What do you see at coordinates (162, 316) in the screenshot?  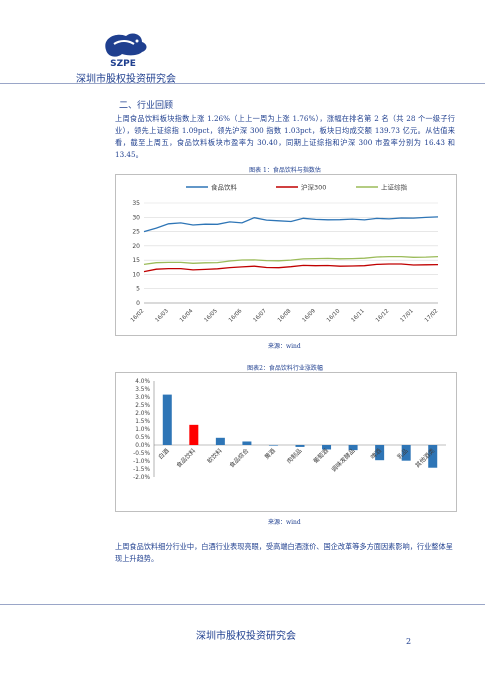 I see `x-tick-label: 16/03` at bounding box center [162, 316].